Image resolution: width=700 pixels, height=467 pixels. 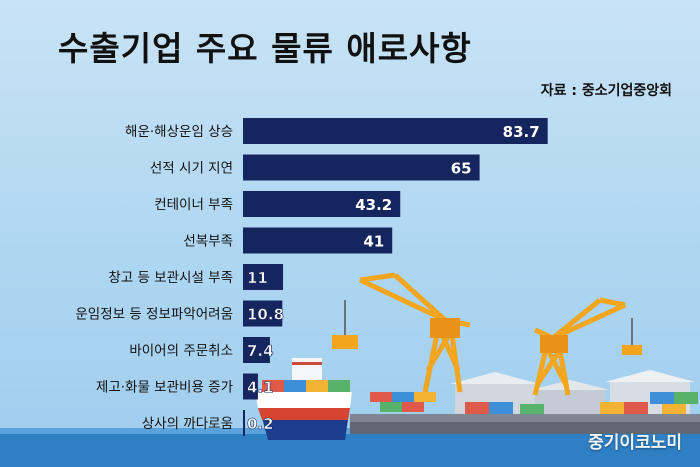 I want to click on pier-wall, so click(x=525, y=428).